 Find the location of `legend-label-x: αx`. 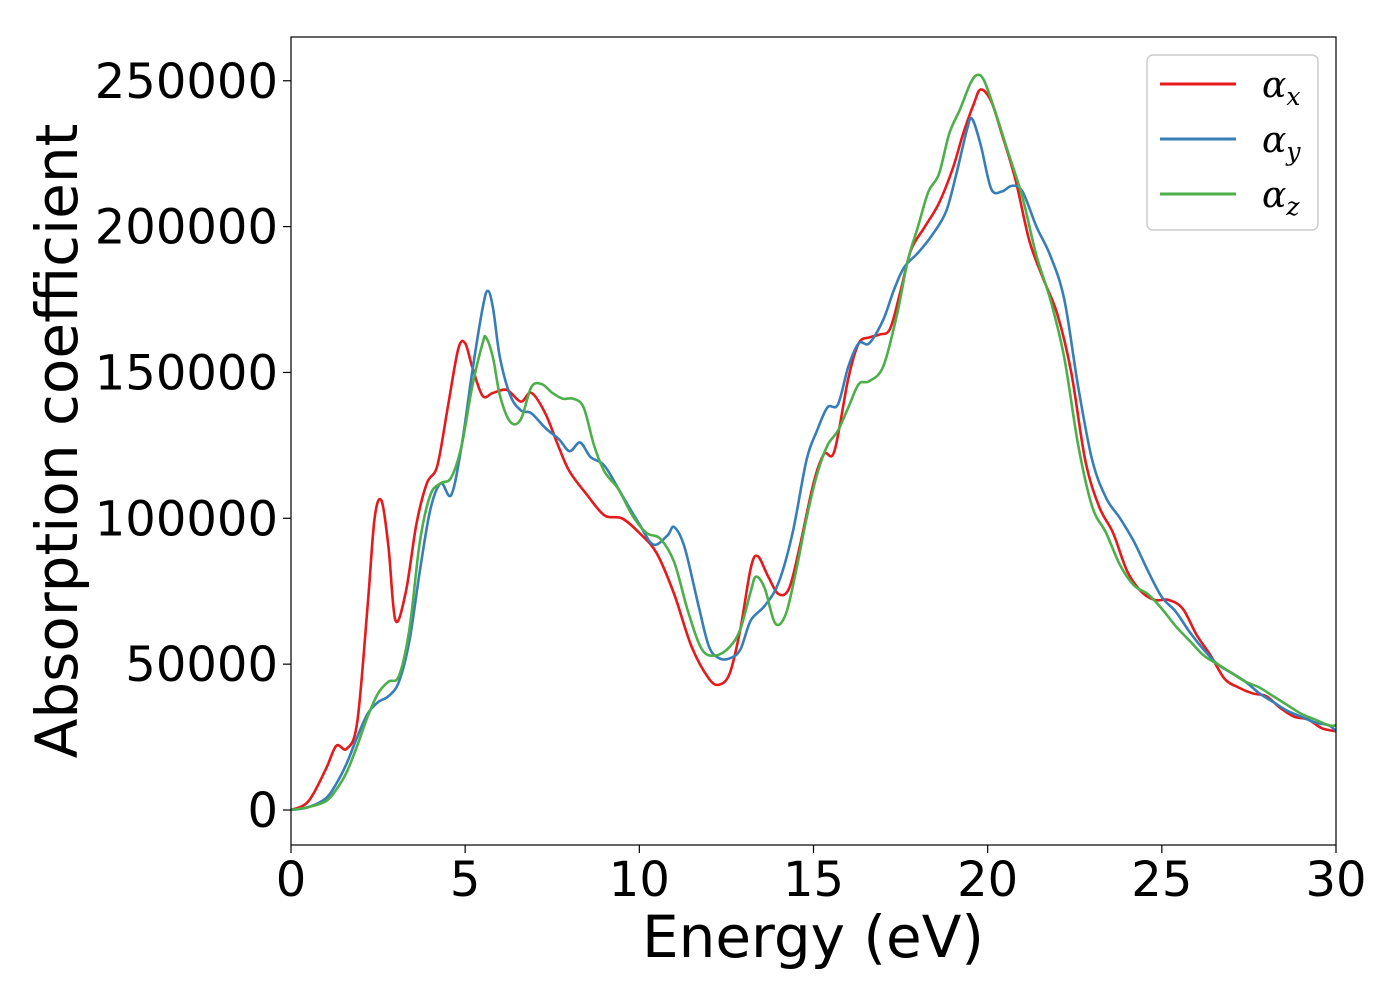

legend-label-x: αx is located at coordinates (1281, 88).